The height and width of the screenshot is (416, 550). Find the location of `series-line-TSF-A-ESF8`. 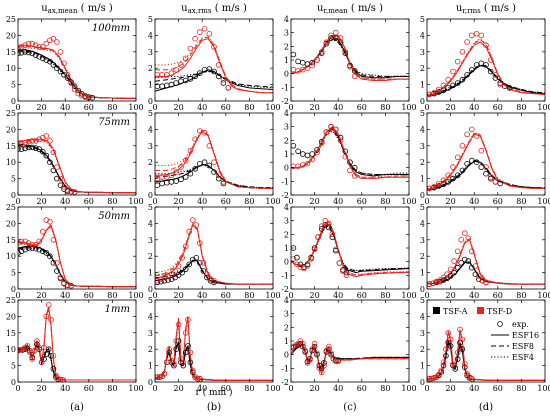

series-line-TSF-A-ESF8 is located at coordinates (486, 80).